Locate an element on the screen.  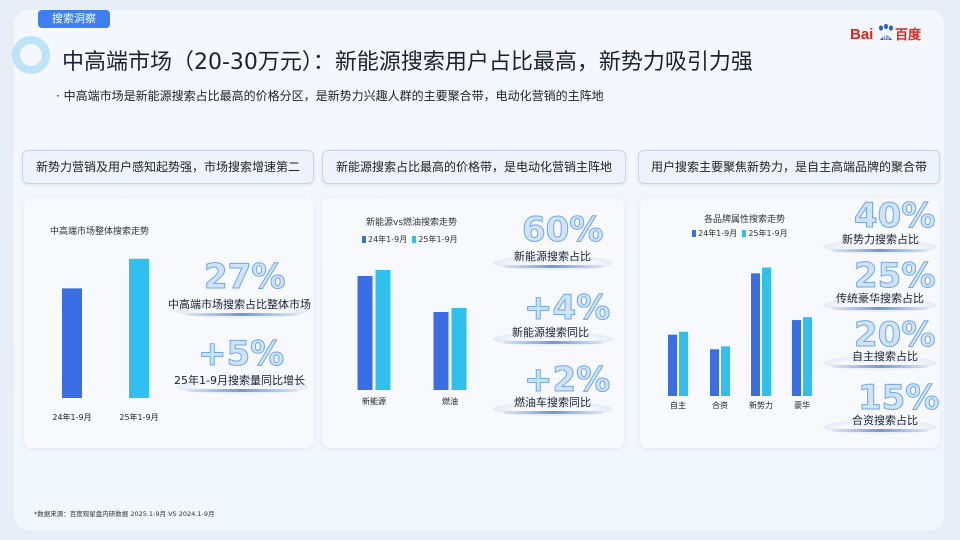
chart-1-x-label: 24年1-9月 is located at coordinates (72, 417).